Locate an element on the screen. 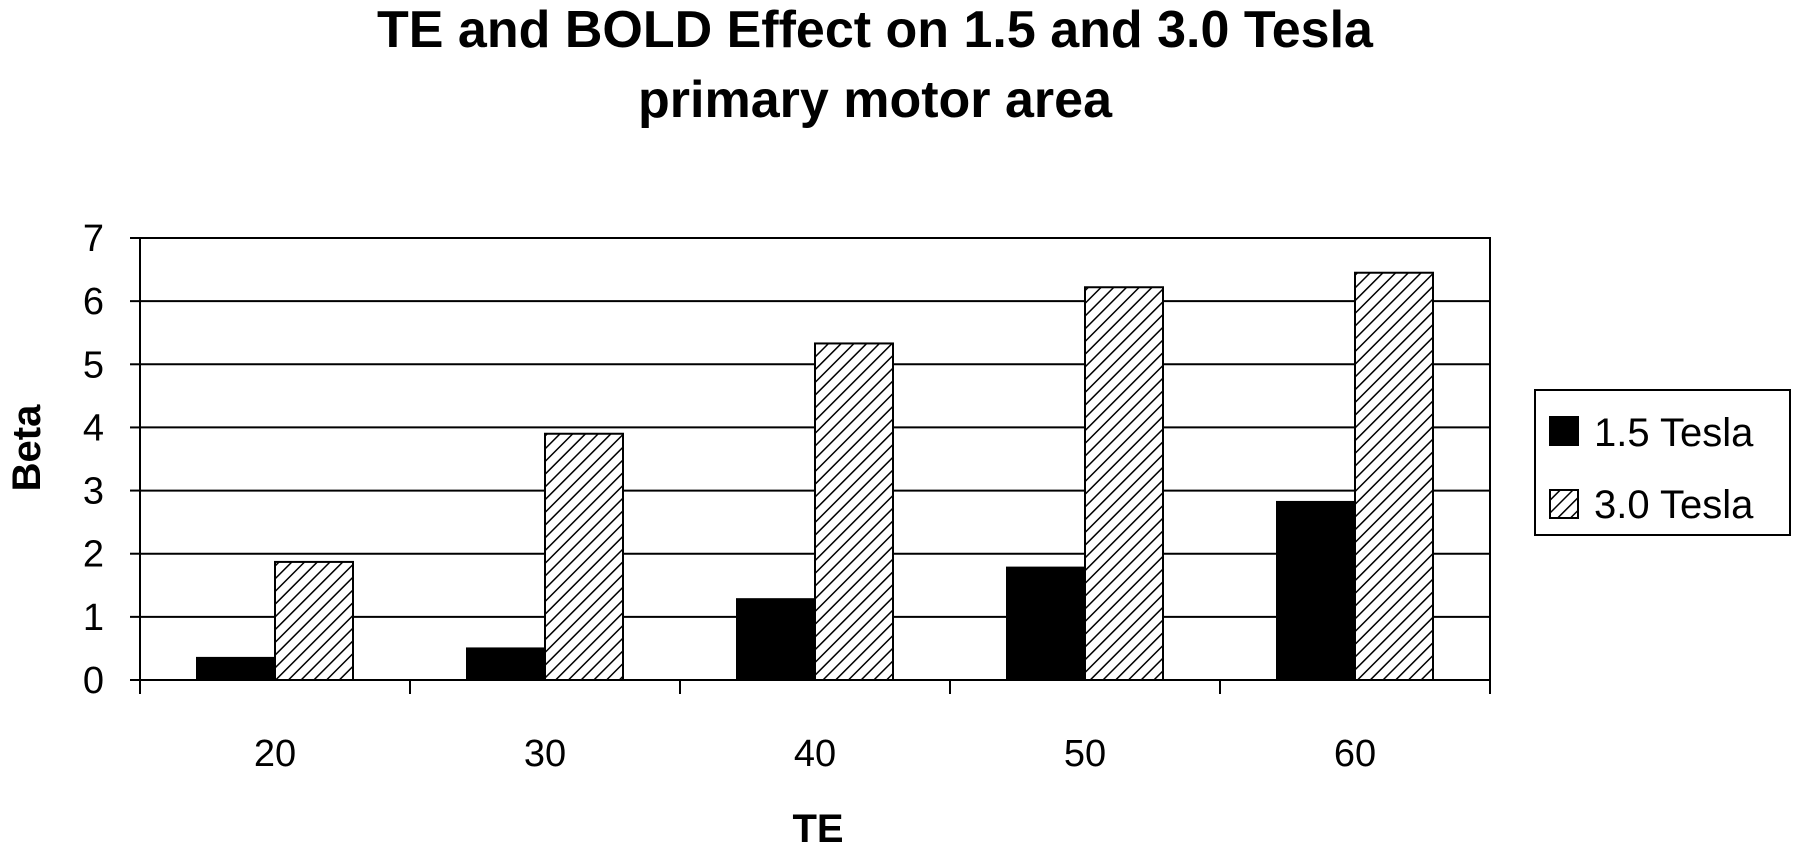  chart-subtitle: primary motor area is located at coordinates (875, 100).